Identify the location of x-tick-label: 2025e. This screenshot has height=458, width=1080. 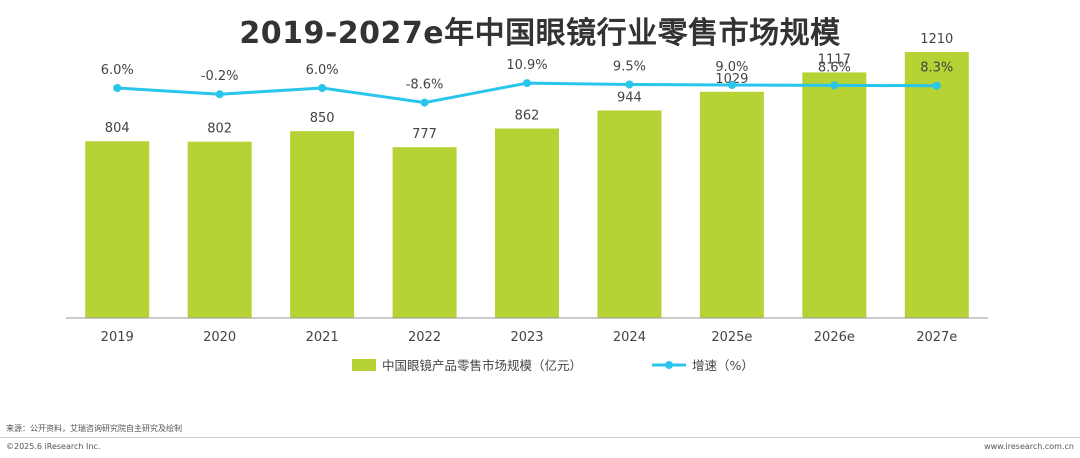
(731, 337).